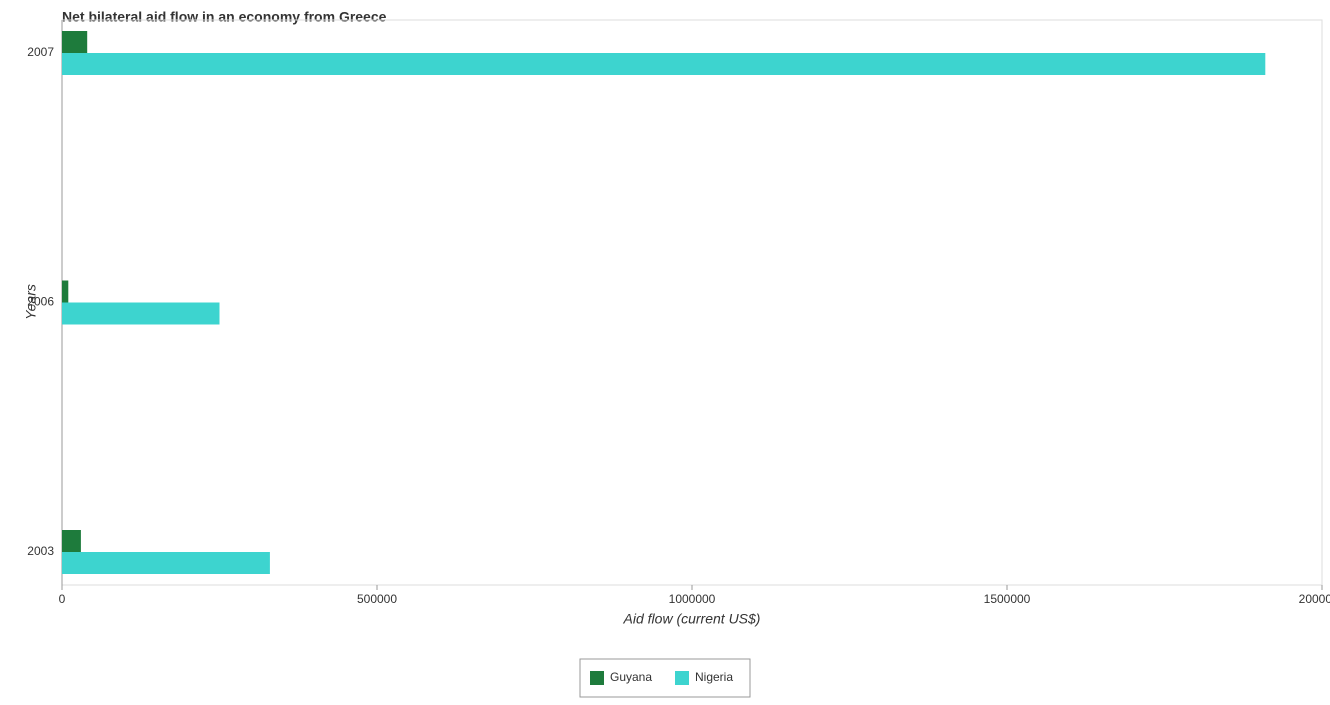 This screenshot has height=705, width=1330. I want to click on y-axis-title: Years, so click(31, 302).